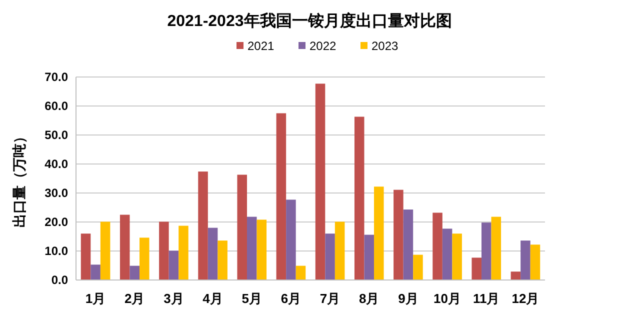 The image size is (619, 321). What do you see at coordinates (309, 20) in the screenshot?
I see `chart-title: 2021-2023年我国一铵月度出口量对比图` at bounding box center [309, 20].